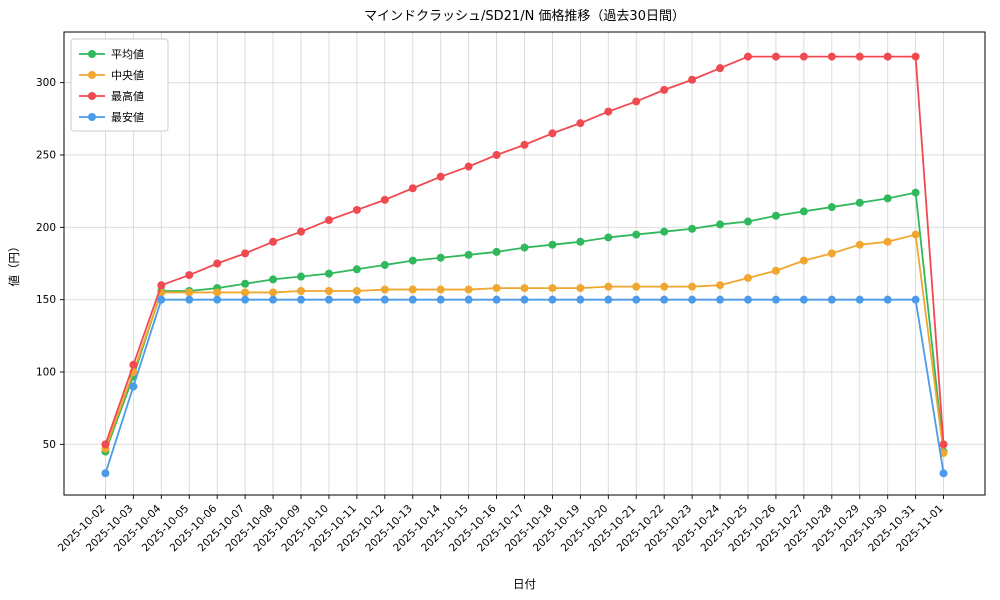 This screenshot has height=600, width=1000. I want to click on legend-entry-最高値: 最高値, so click(111, 96).